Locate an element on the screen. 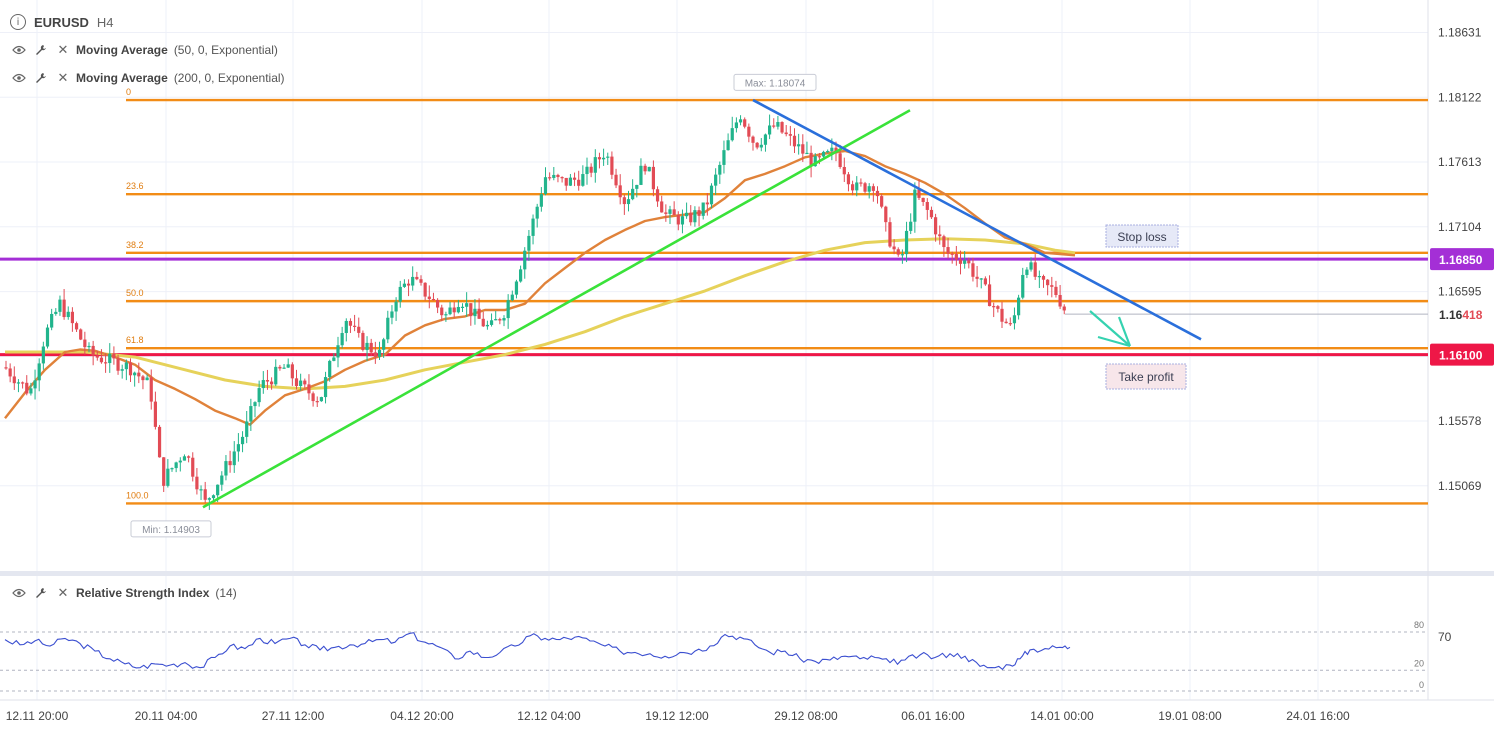 This screenshot has height=729, width=1494. indicator-params: (200, 0, Exponential) is located at coordinates (229, 78).